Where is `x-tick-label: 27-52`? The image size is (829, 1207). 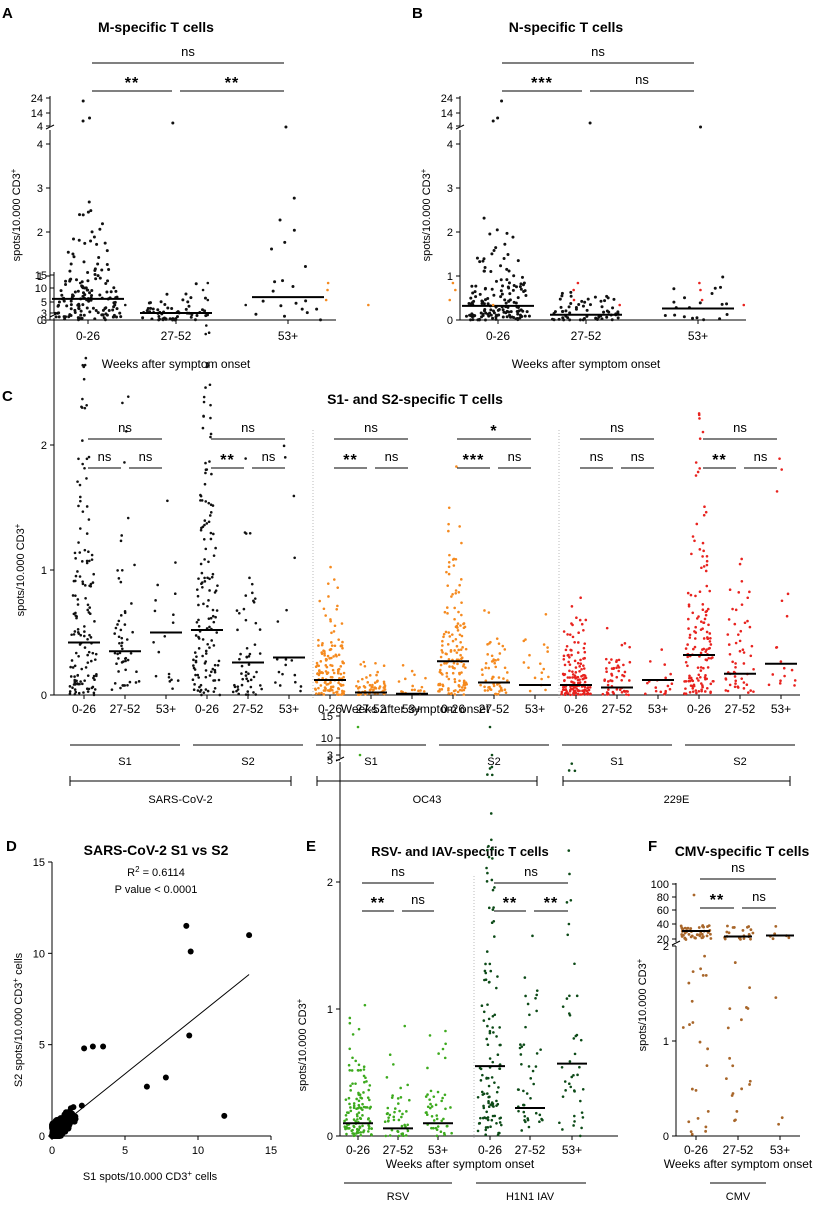
x-tick-label: 27-52 is located at coordinates (586, 336).